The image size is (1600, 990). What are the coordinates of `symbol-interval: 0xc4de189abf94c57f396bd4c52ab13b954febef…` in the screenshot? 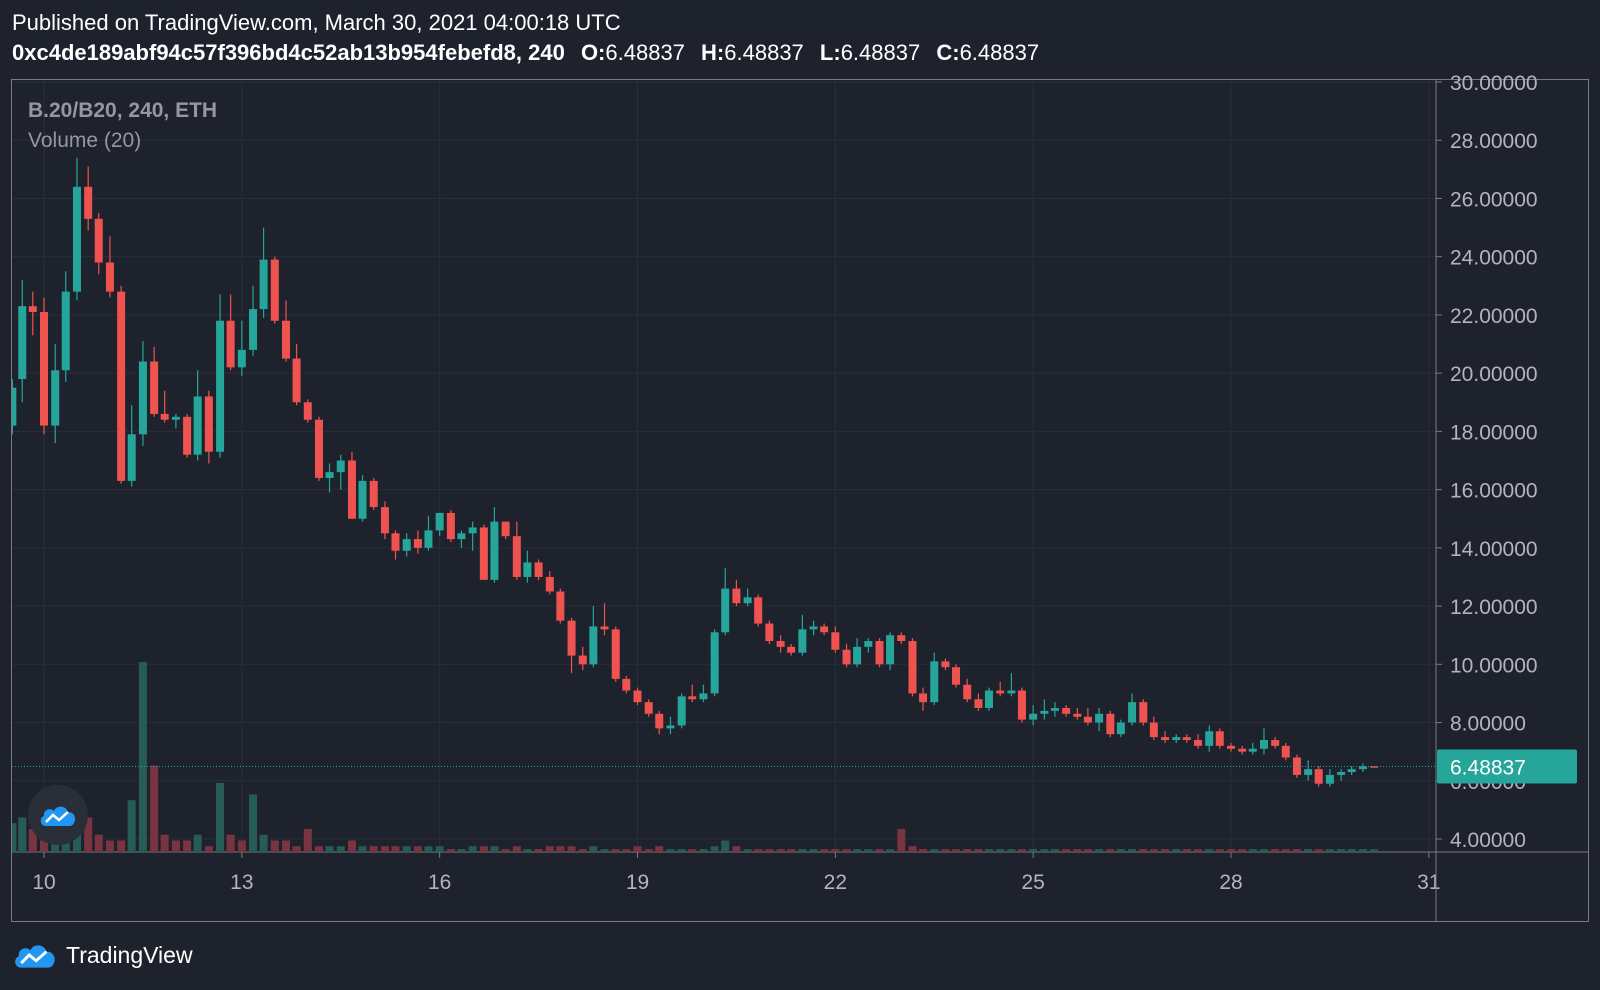 It's located at (288, 52).